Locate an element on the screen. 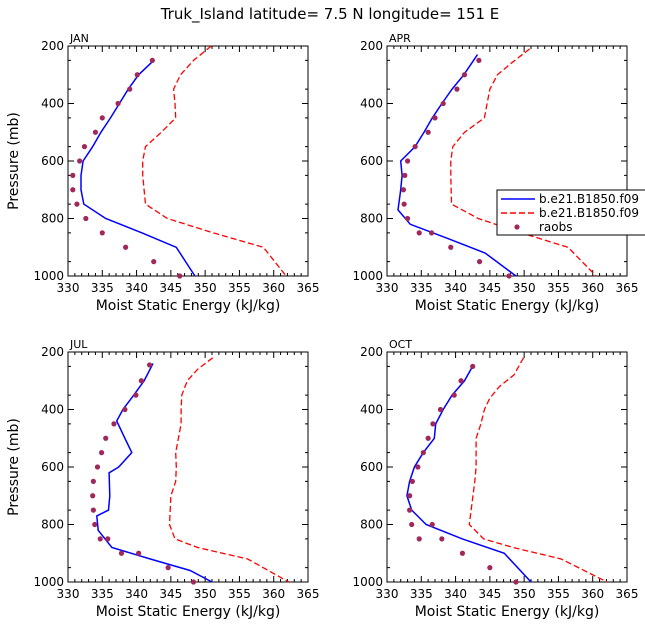 The height and width of the screenshot is (640, 645). panel-title: JAN is located at coordinates (79, 38).